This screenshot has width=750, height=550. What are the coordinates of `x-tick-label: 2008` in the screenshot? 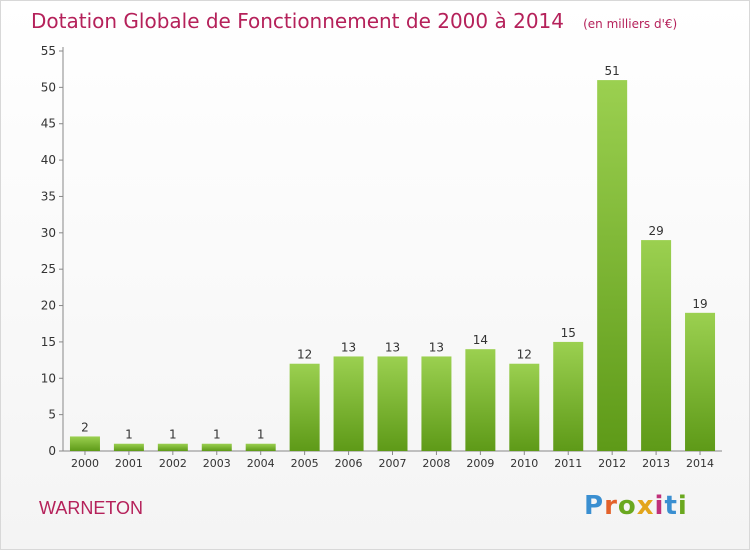 It's located at (436, 463).